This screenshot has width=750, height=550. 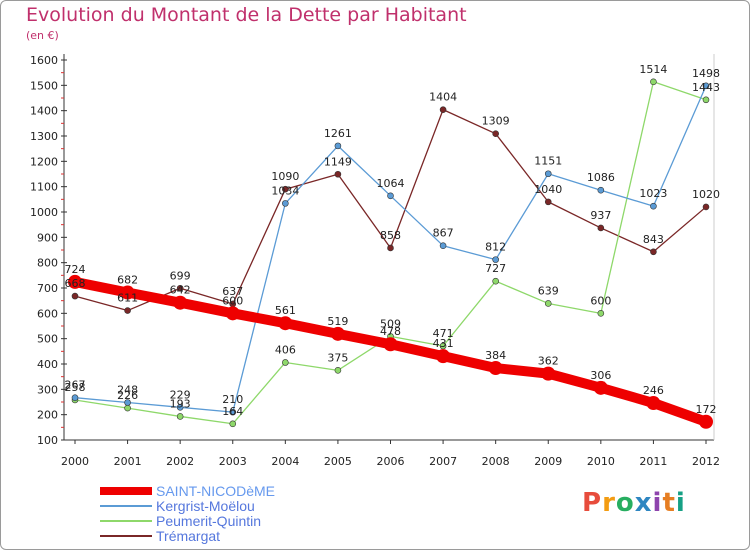 What do you see at coordinates (47, 237) in the screenshot?
I see `y-tick-label: 900` at bounding box center [47, 237].